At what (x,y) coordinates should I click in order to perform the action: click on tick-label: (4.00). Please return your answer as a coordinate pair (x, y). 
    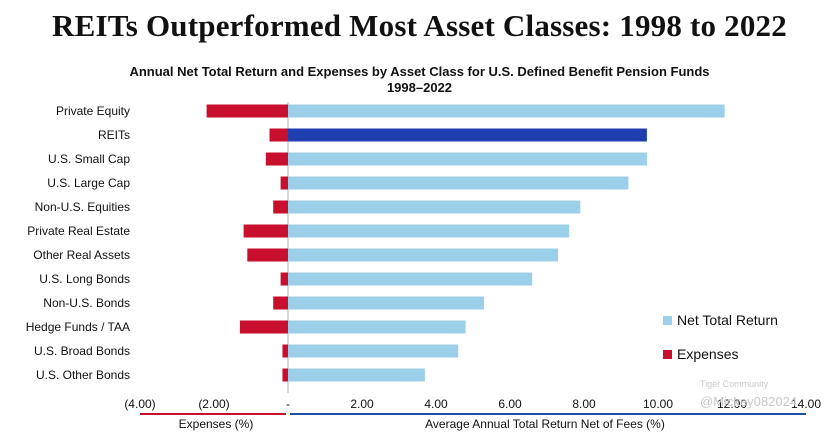
    Looking at the image, I should click on (139, 404).